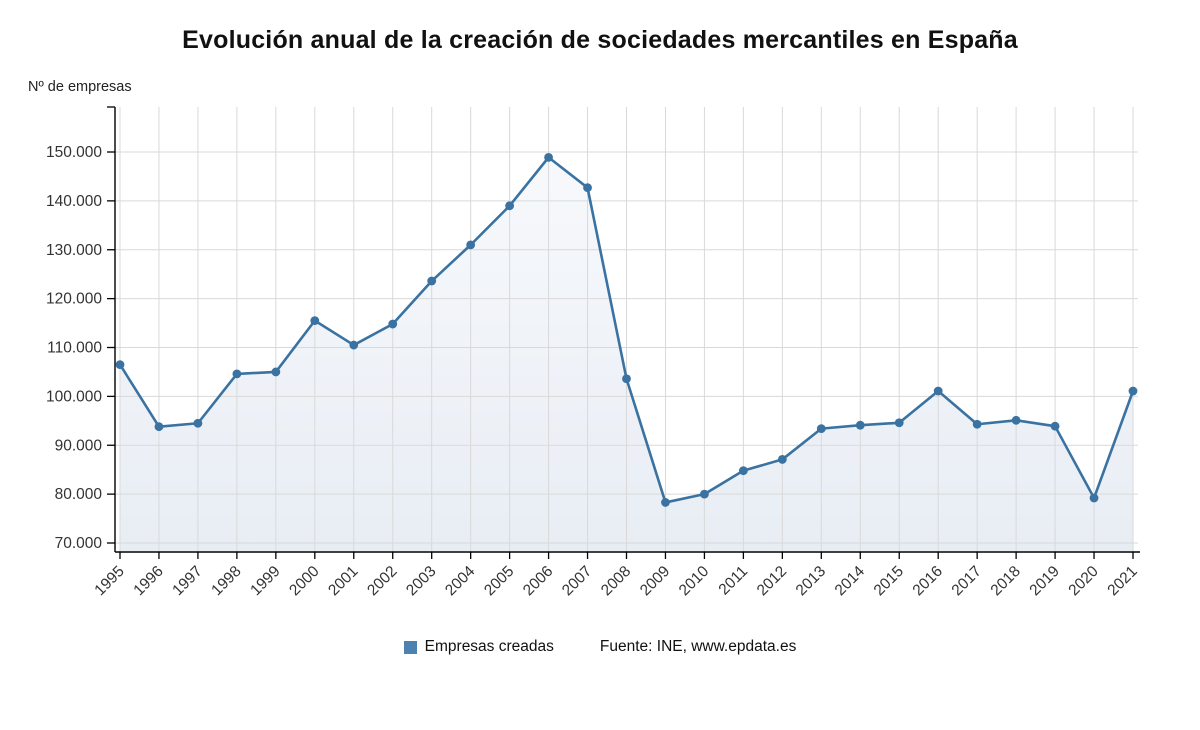 The image size is (1200, 730). What do you see at coordinates (410, 647) in the screenshot?
I see `legend-swatch-icon` at bounding box center [410, 647].